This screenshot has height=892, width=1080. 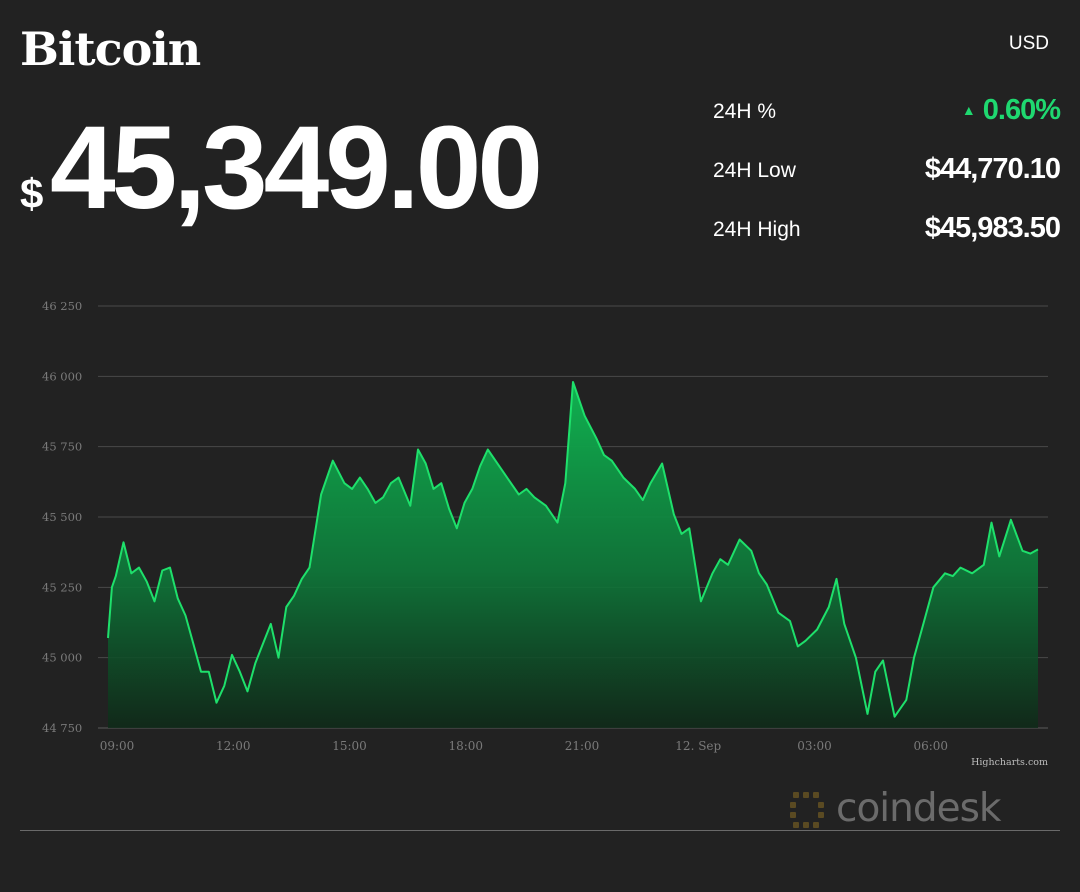 What do you see at coordinates (62, 376) in the screenshot?
I see `y-tick-label: 46 000` at bounding box center [62, 376].